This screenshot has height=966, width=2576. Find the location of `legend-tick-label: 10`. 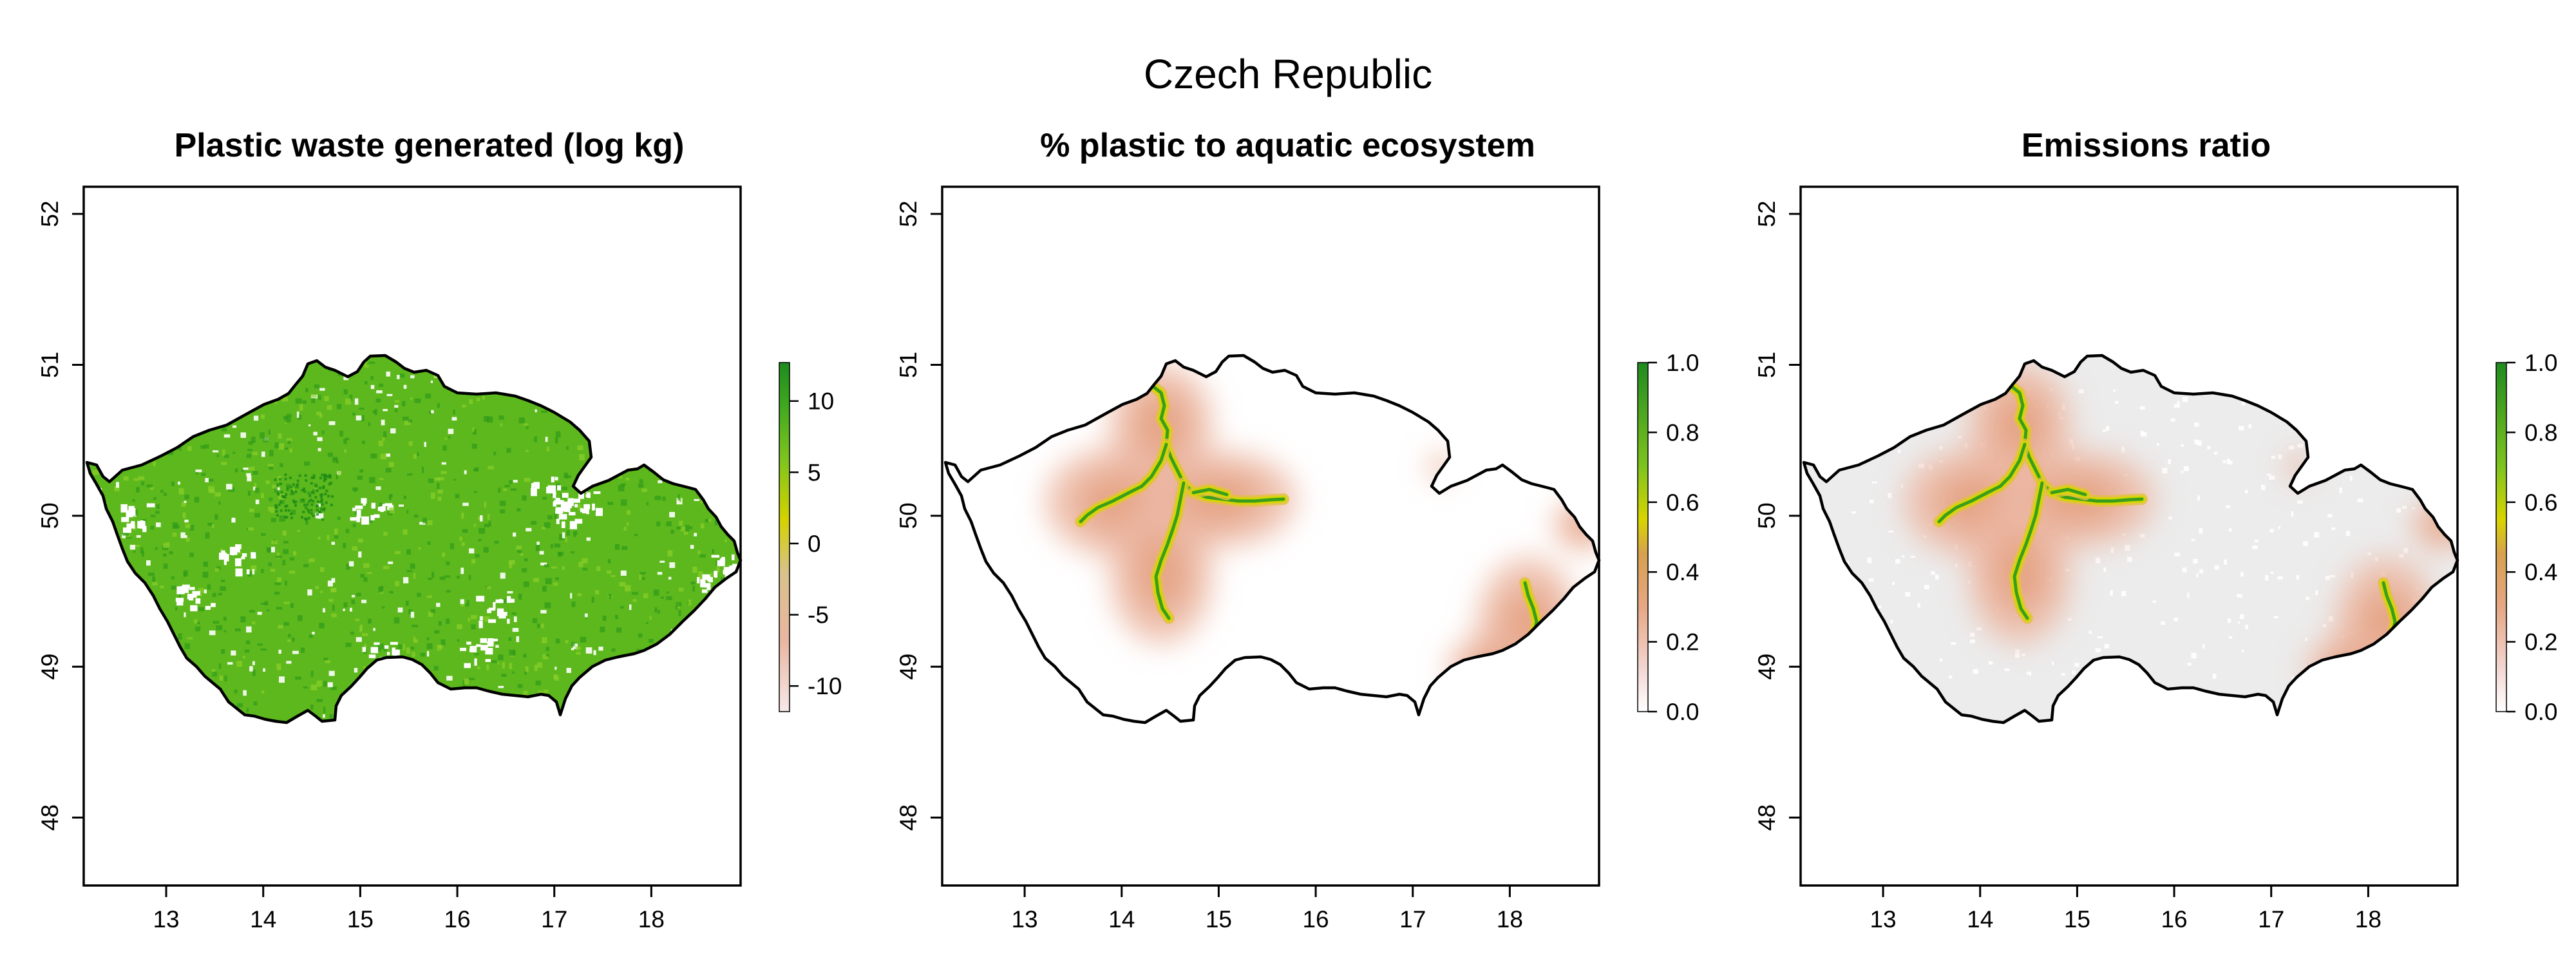

legend-tick-label: 10 is located at coordinates (821, 401).